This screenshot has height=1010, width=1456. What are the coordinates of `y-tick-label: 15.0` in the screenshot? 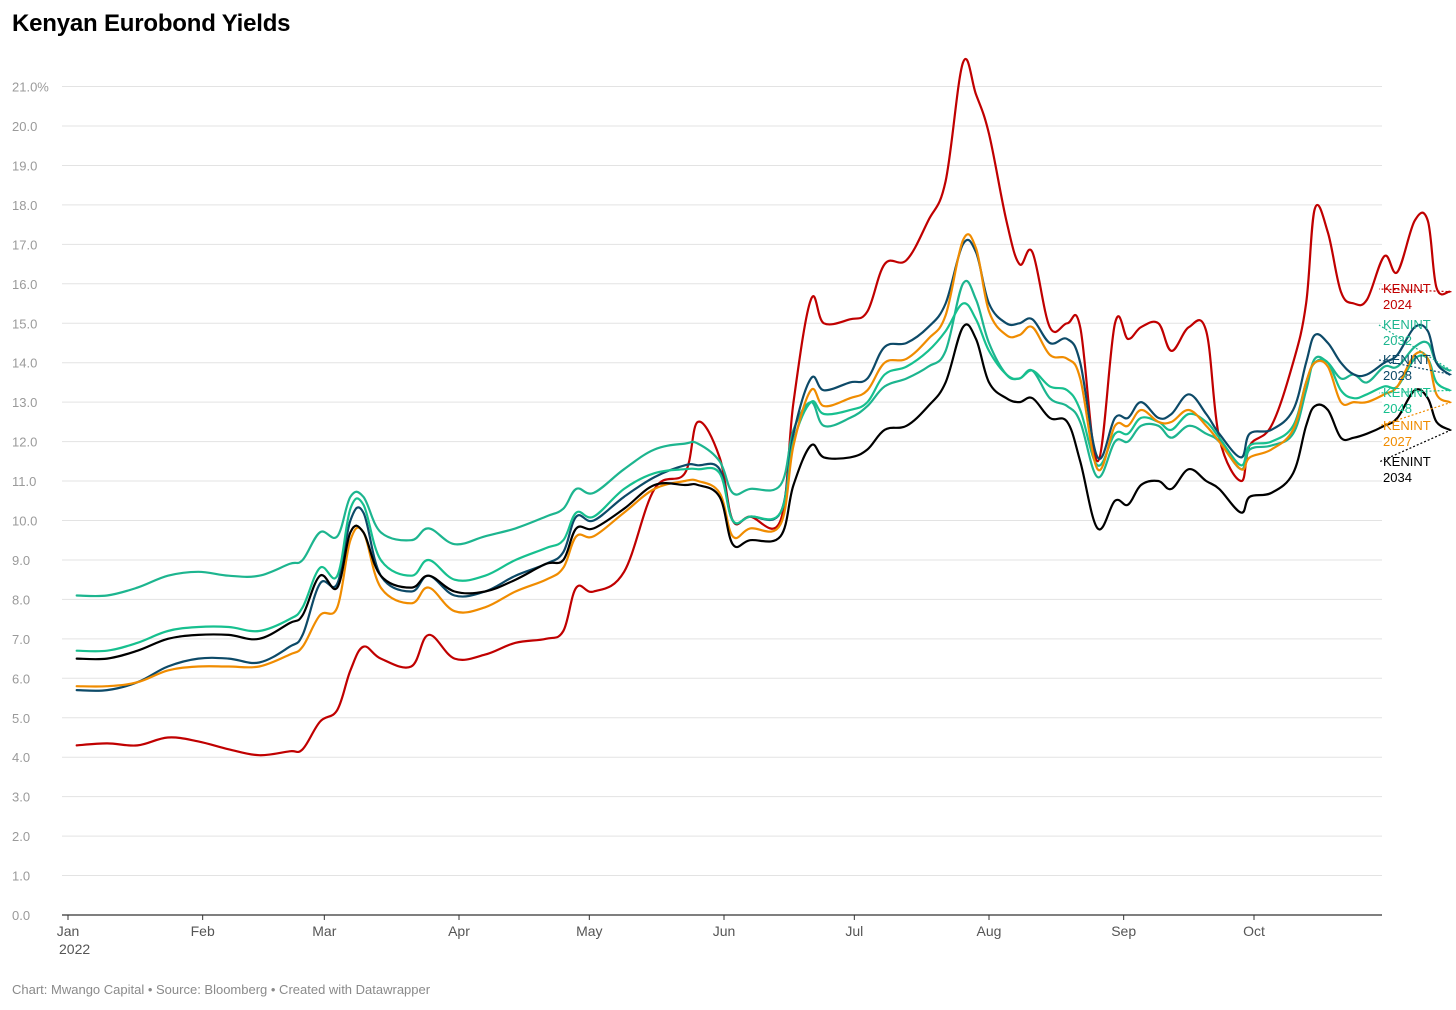 It's located at (24, 323).